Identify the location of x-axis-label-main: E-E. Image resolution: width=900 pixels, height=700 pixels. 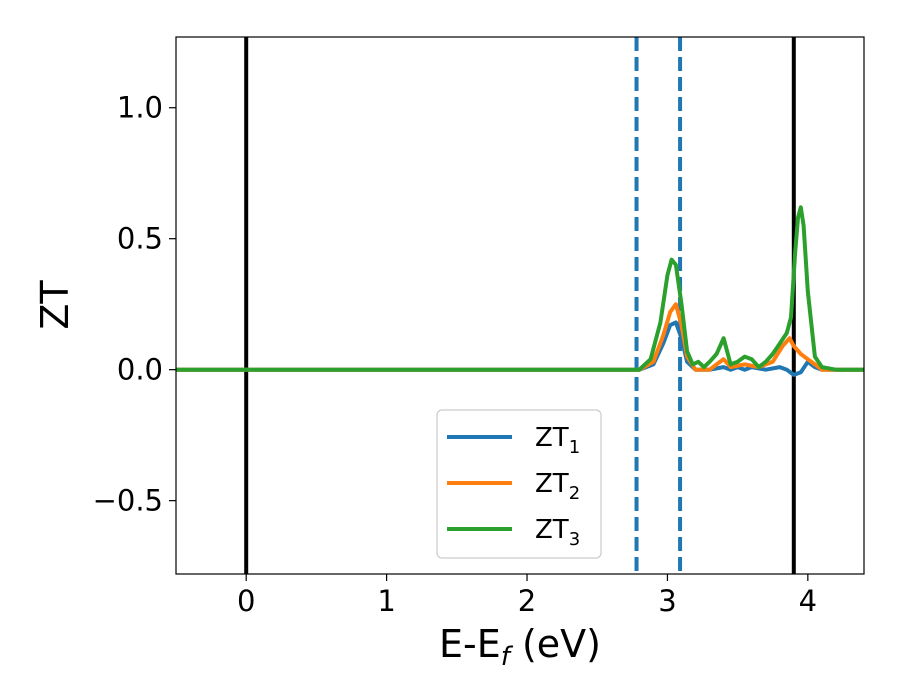
(470, 644).